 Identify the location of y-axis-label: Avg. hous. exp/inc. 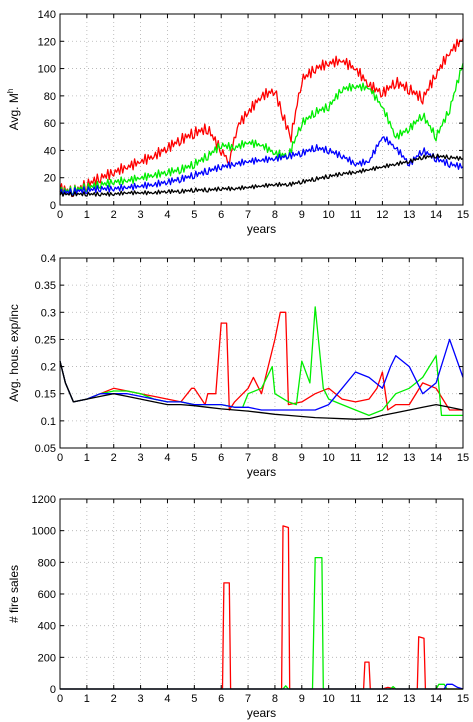
(14, 353).